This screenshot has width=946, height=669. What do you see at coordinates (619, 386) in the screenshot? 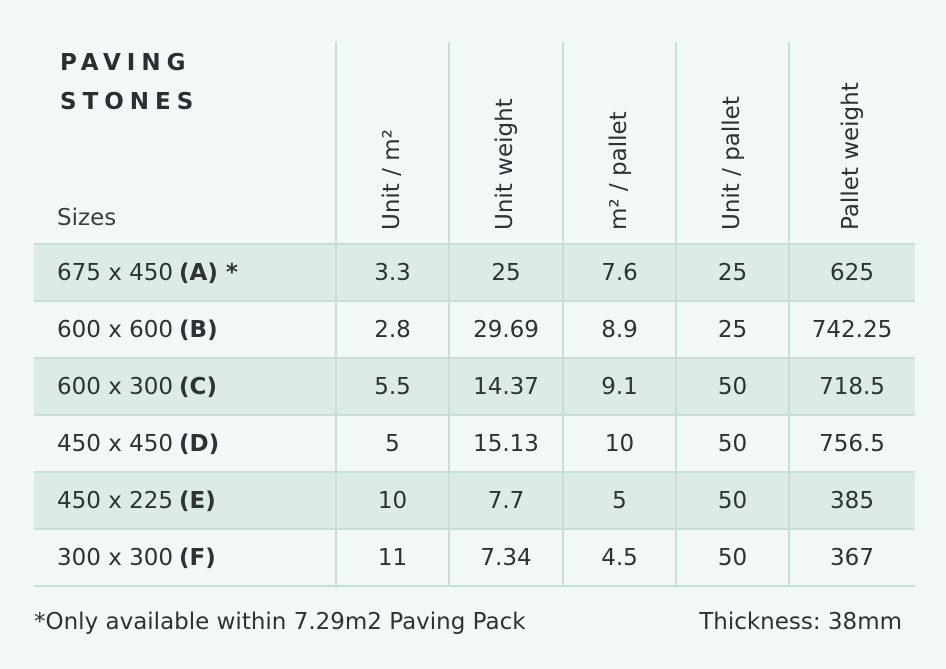
I see `value-cell: 9.1` at bounding box center [619, 386].